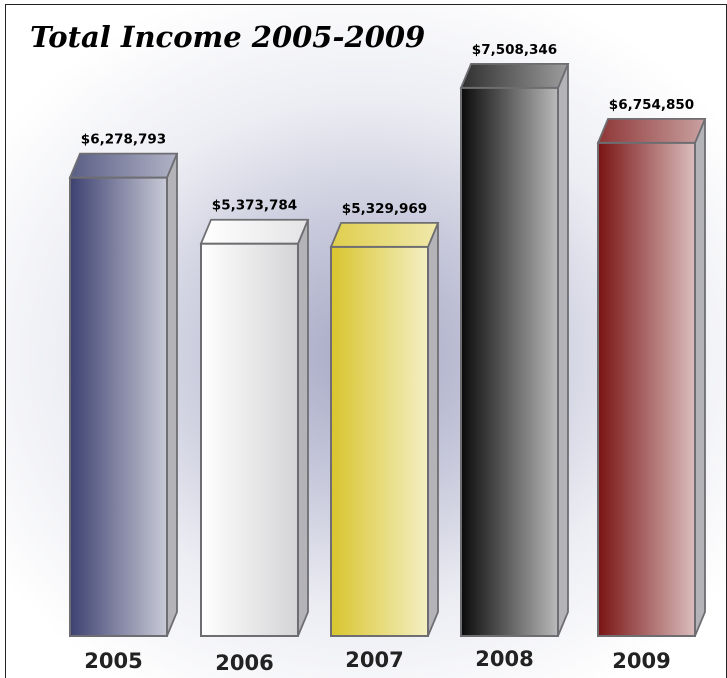  I want to click on bar-side-2008, so click(563, 350).